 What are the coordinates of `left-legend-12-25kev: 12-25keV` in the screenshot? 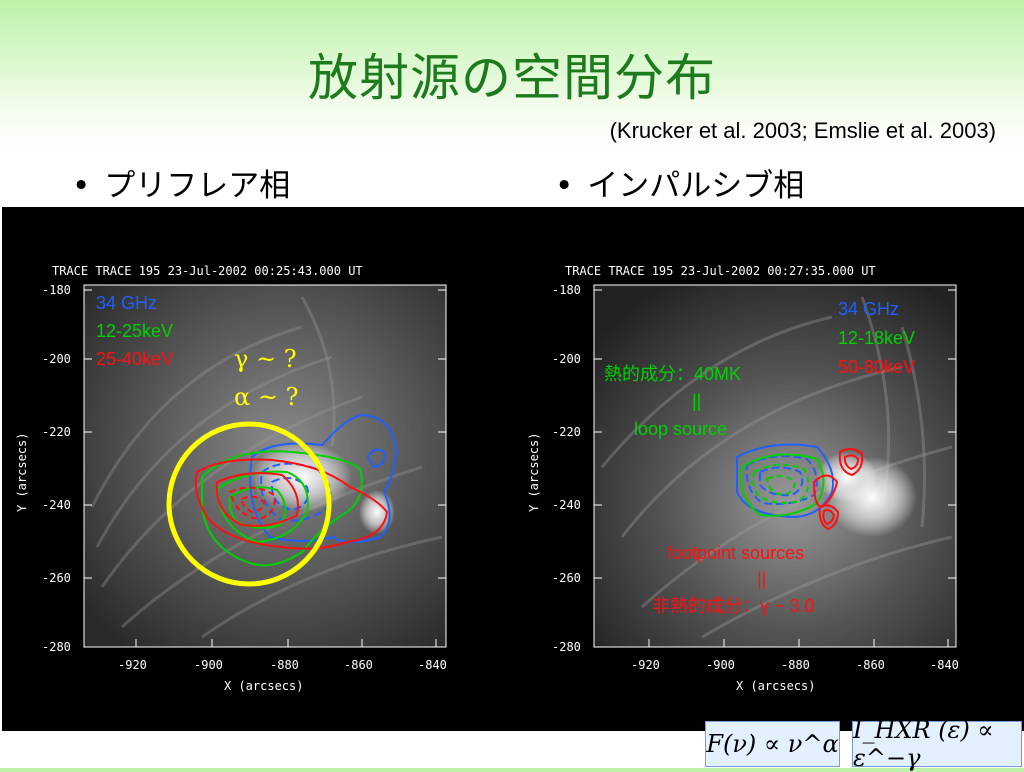 It's located at (134, 331).